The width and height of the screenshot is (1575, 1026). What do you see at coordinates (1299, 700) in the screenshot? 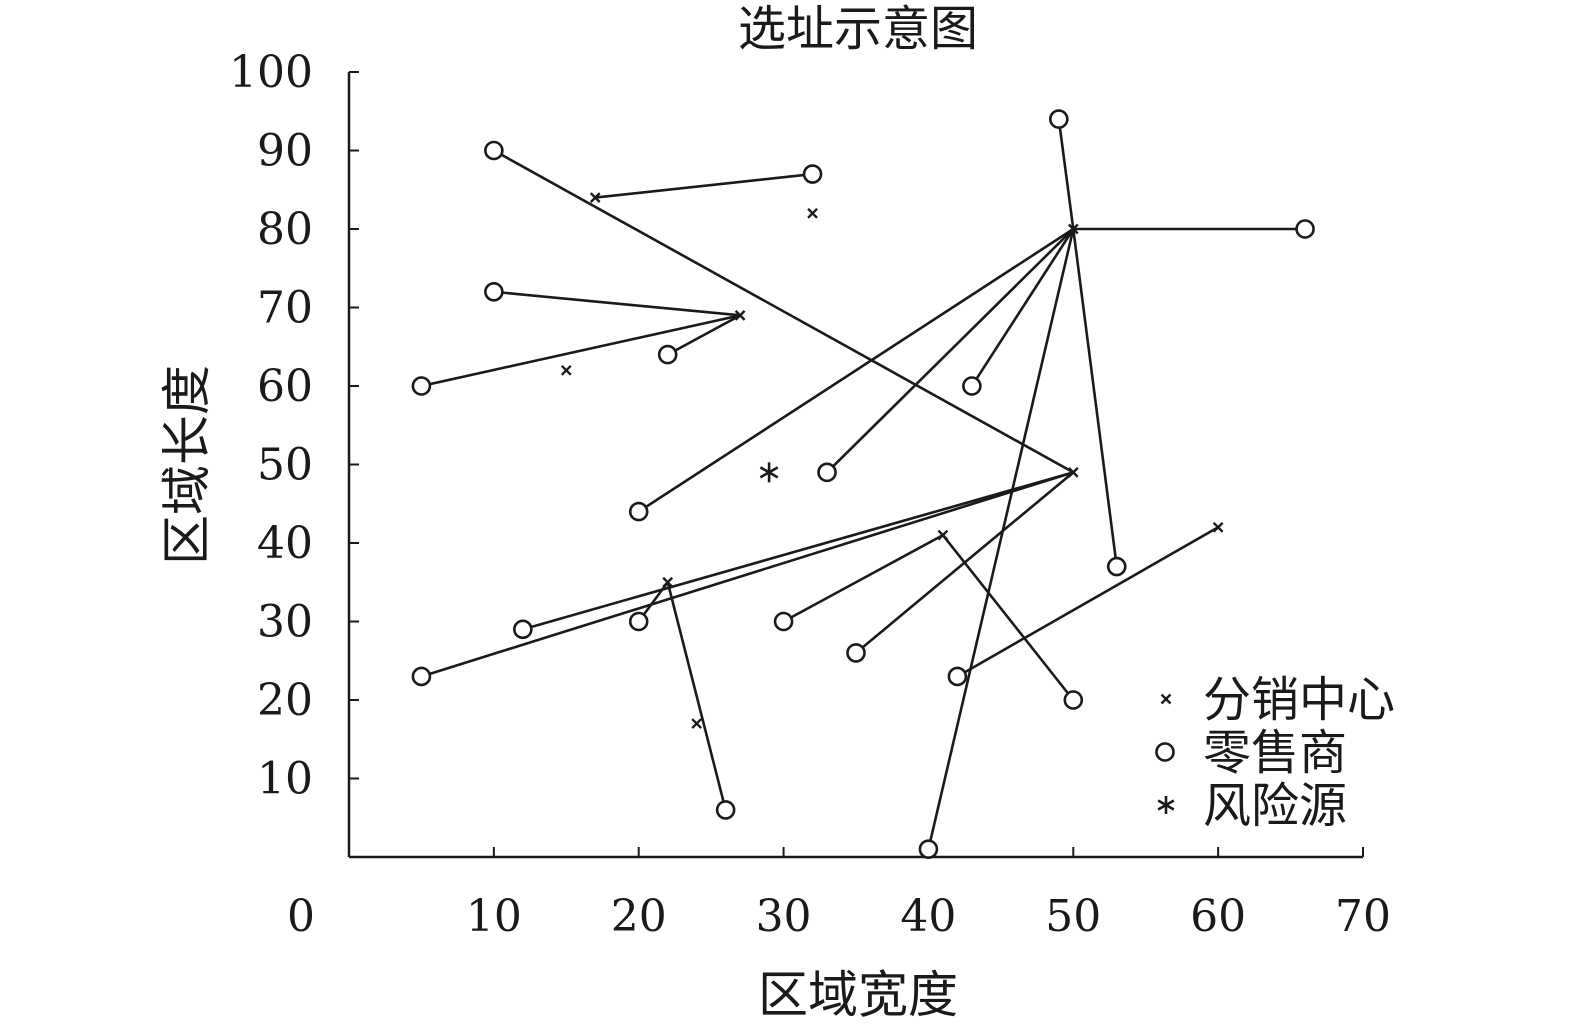
I see `legend-label-distribution-center: 分销中心` at bounding box center [1299, 700].